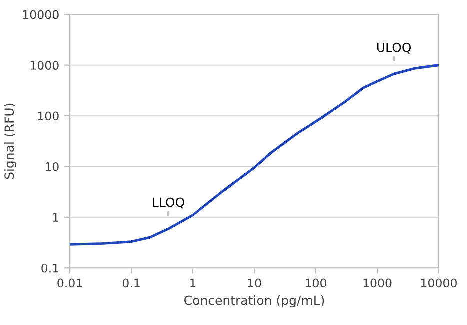 Image resolution: width=467 pixels, height=325 pixels. What do you see at coordinates (378, 283) in the screenshot?
I see `x-tick-label: 1000` at bounding box center [378, 283].